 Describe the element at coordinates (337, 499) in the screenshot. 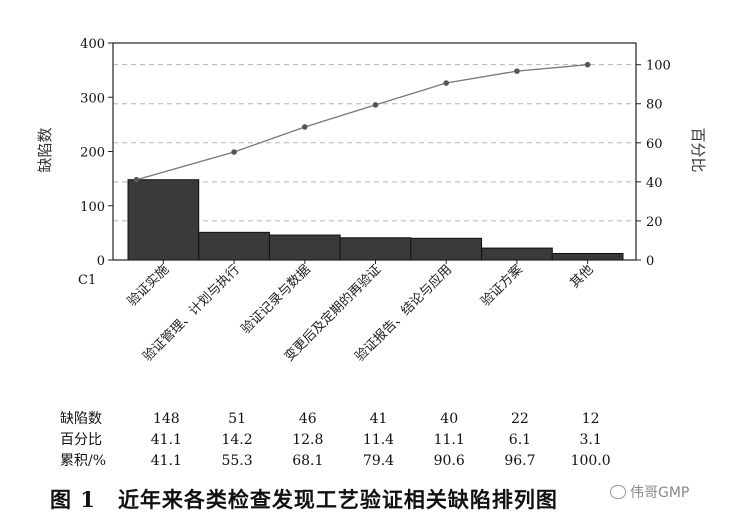

I see `figure-title: 近年来各类检查发现工艺验证相关缺陷排列图` at that location.